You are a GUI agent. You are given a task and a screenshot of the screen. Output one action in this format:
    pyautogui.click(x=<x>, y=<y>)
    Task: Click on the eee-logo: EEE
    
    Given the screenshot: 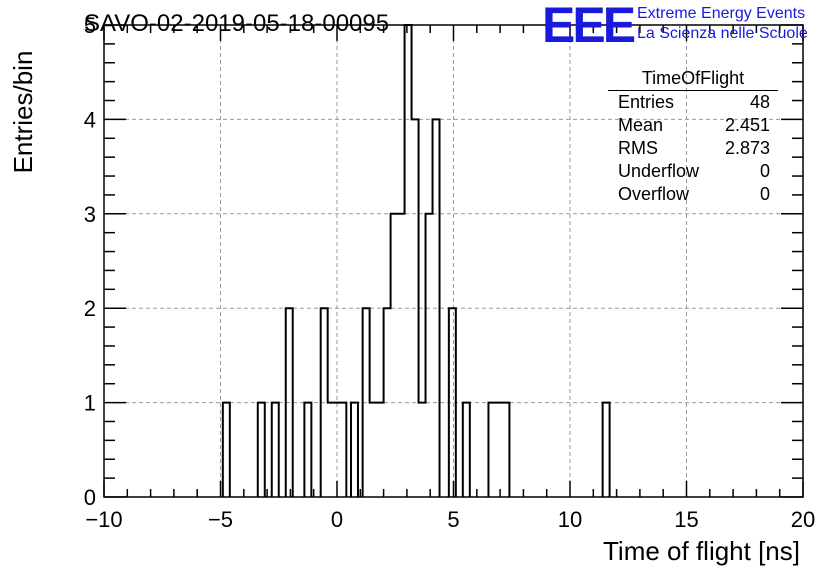 What is the action you would take?
    pyautogui.click(x=589, y=26)
    